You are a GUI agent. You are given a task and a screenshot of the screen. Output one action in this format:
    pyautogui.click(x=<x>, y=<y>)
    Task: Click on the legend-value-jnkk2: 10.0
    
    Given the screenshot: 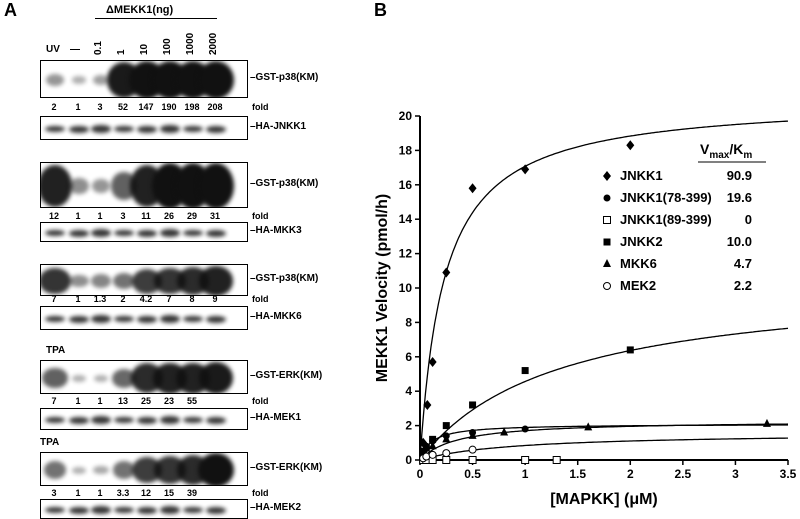 What is the action you would take?
    pyautogui.click(x=739, y=241)
    